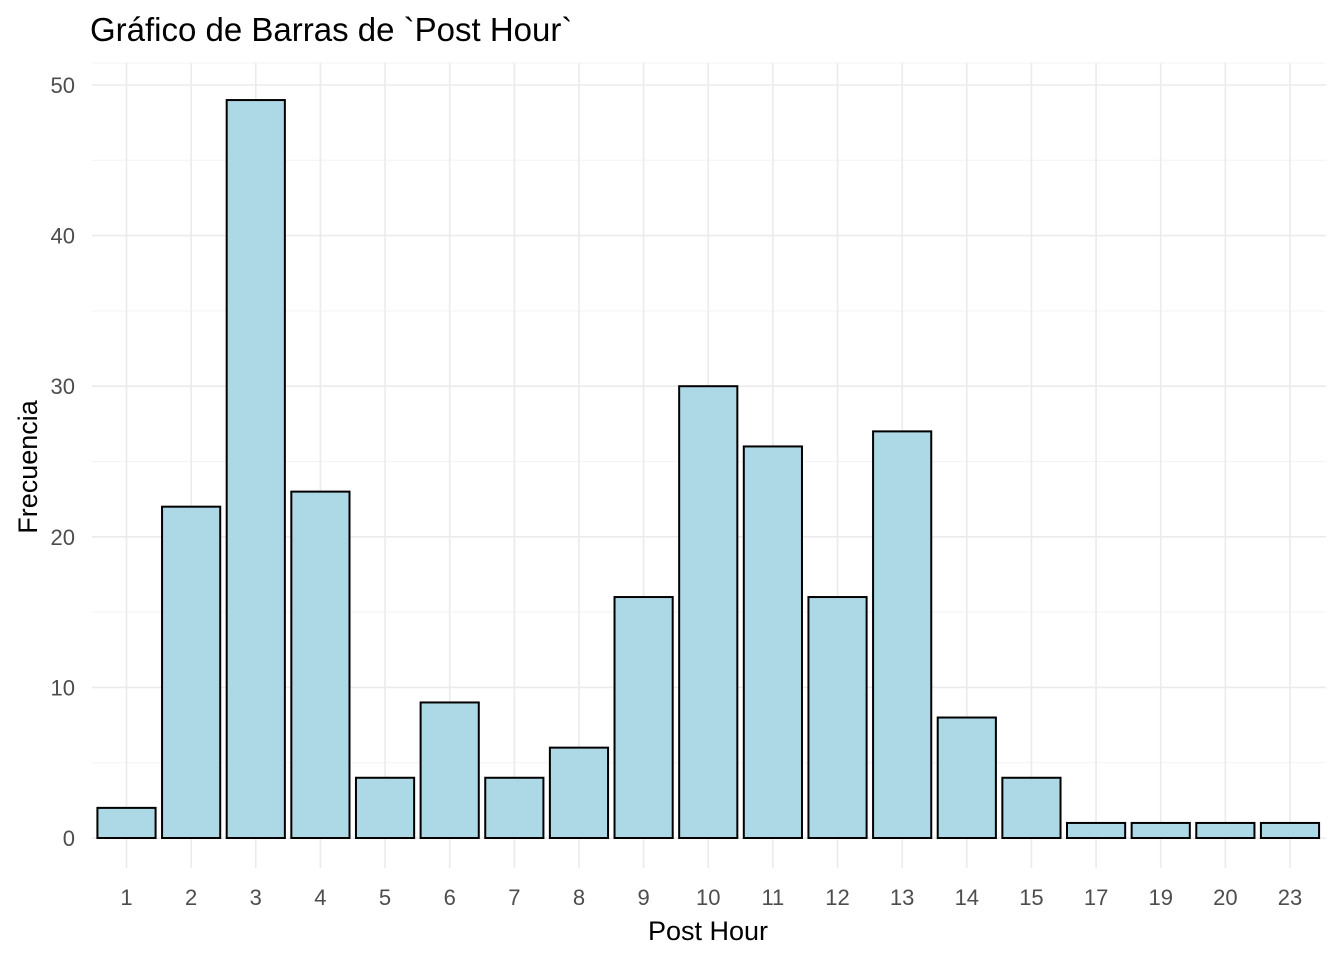  What do you see at coordinates (63, 462) in the screenshot?
I see `y-axis-ticks: 0 10 20 30 40 50` at bounding box center [63, 462].